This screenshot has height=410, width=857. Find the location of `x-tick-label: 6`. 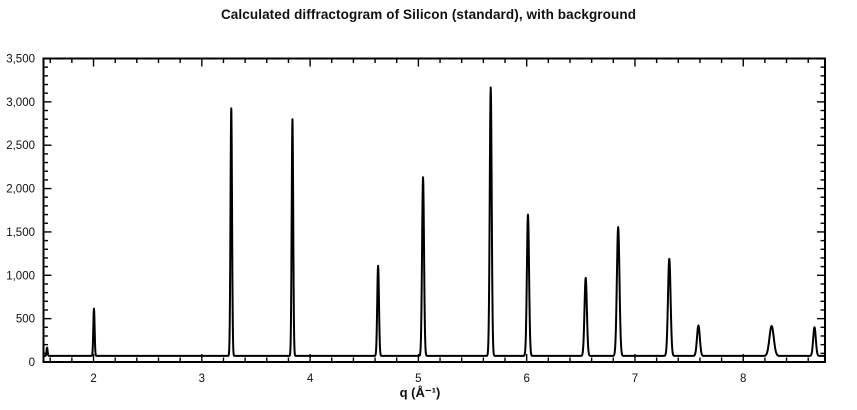

x-tick-label: 6 is located at coordinates (526, 379).